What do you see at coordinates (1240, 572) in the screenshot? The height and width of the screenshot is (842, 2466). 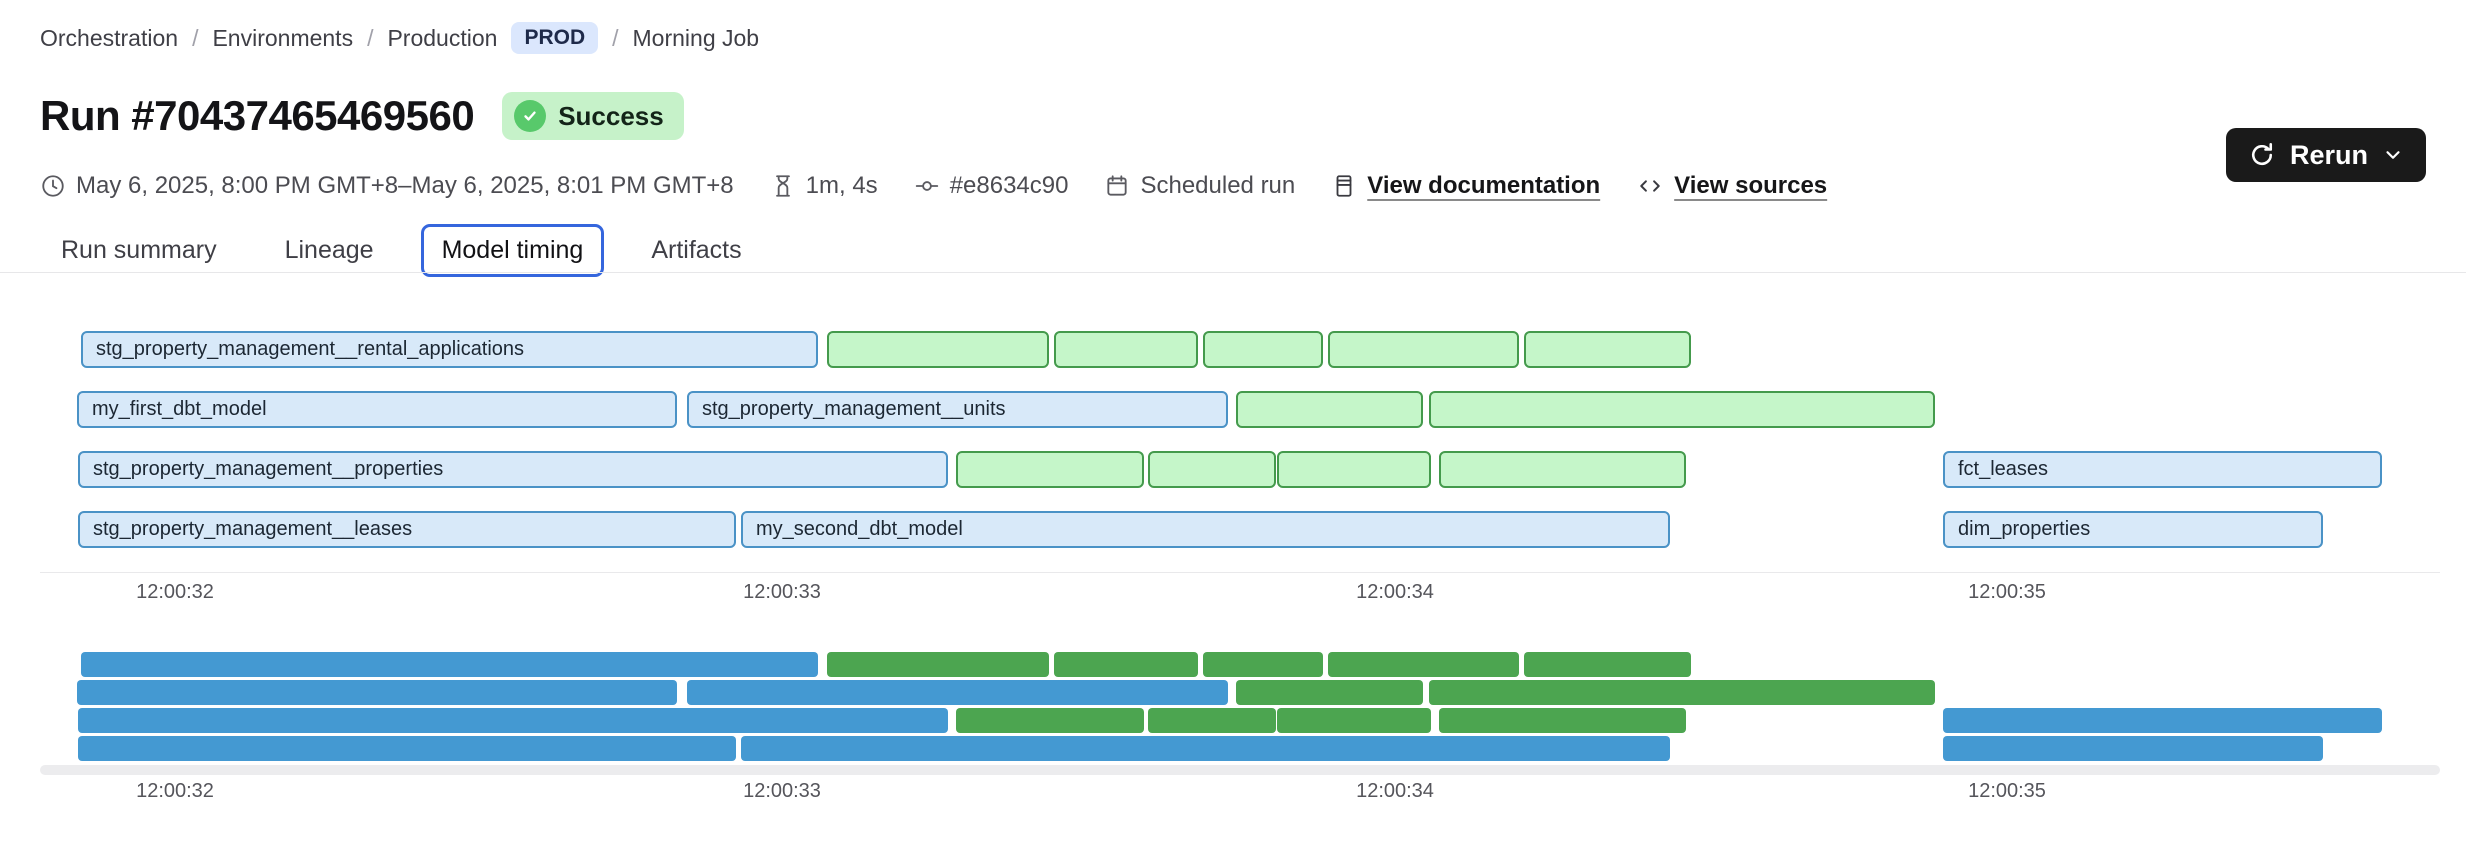 I see `gantt-axis-line` at bounding box center [1240, 572].